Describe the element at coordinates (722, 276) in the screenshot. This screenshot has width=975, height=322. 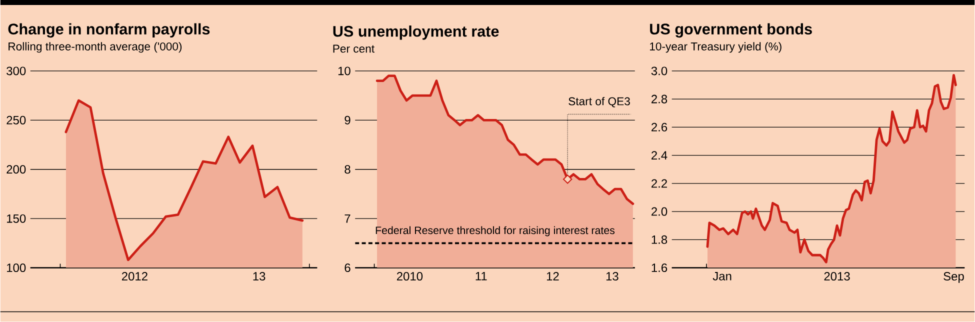
I see `x-tick-label: Jan` at that location.